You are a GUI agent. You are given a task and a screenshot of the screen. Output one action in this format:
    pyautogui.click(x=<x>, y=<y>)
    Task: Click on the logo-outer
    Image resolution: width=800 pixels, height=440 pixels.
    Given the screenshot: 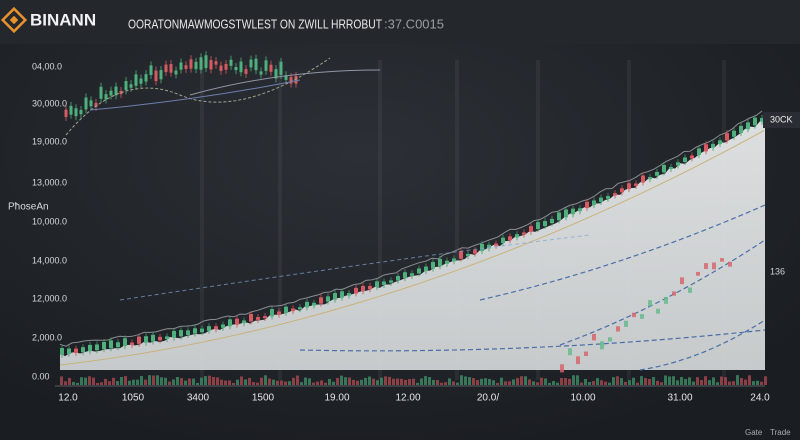 What is the action you would take?
    pyautogui.click(x=14, y=20)
    